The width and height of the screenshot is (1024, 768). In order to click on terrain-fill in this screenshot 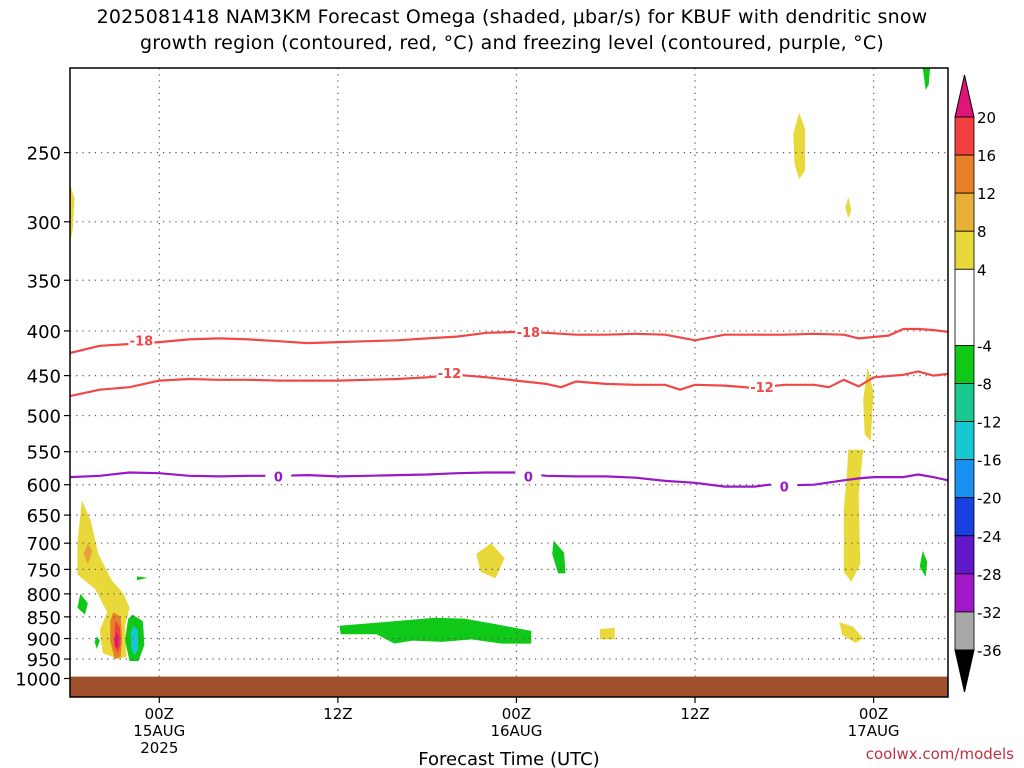, I will do `click(509, 686)`.